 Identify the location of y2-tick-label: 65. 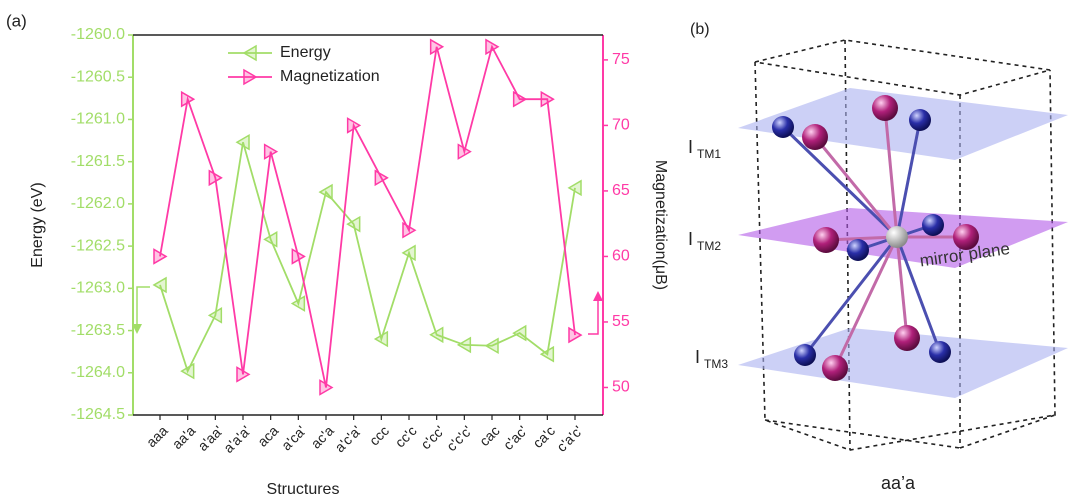
(621, 190).